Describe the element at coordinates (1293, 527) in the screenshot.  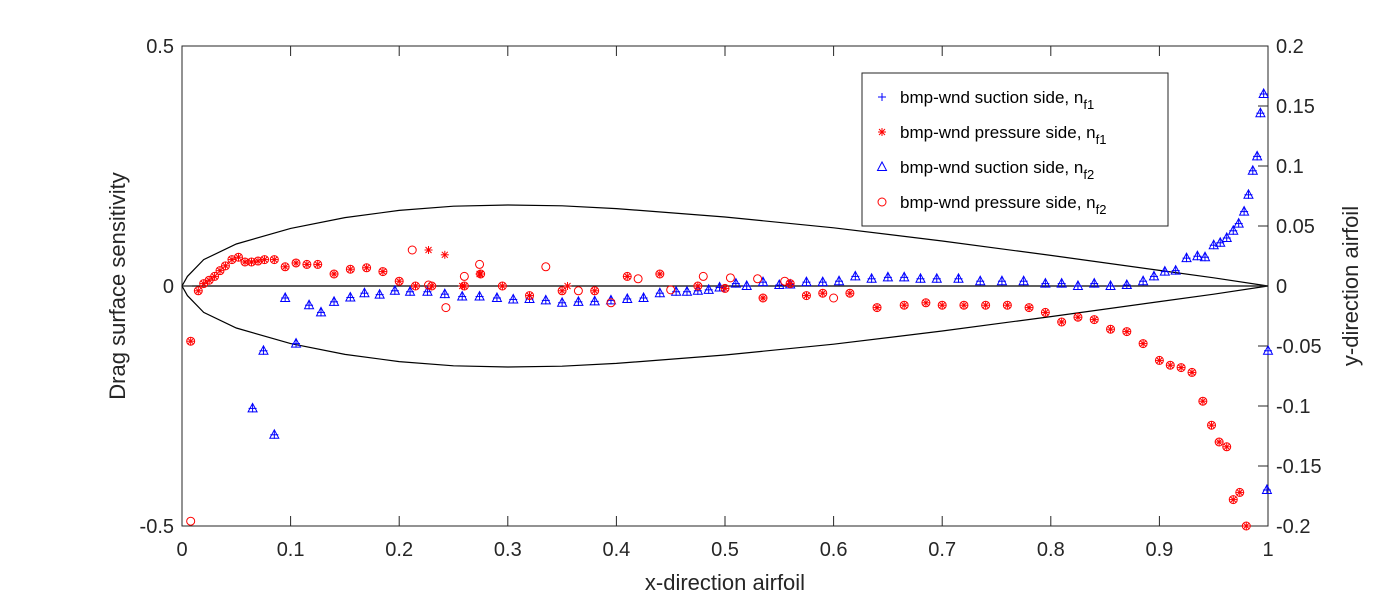
I see `y2-tick-label: -0.2` at that location.